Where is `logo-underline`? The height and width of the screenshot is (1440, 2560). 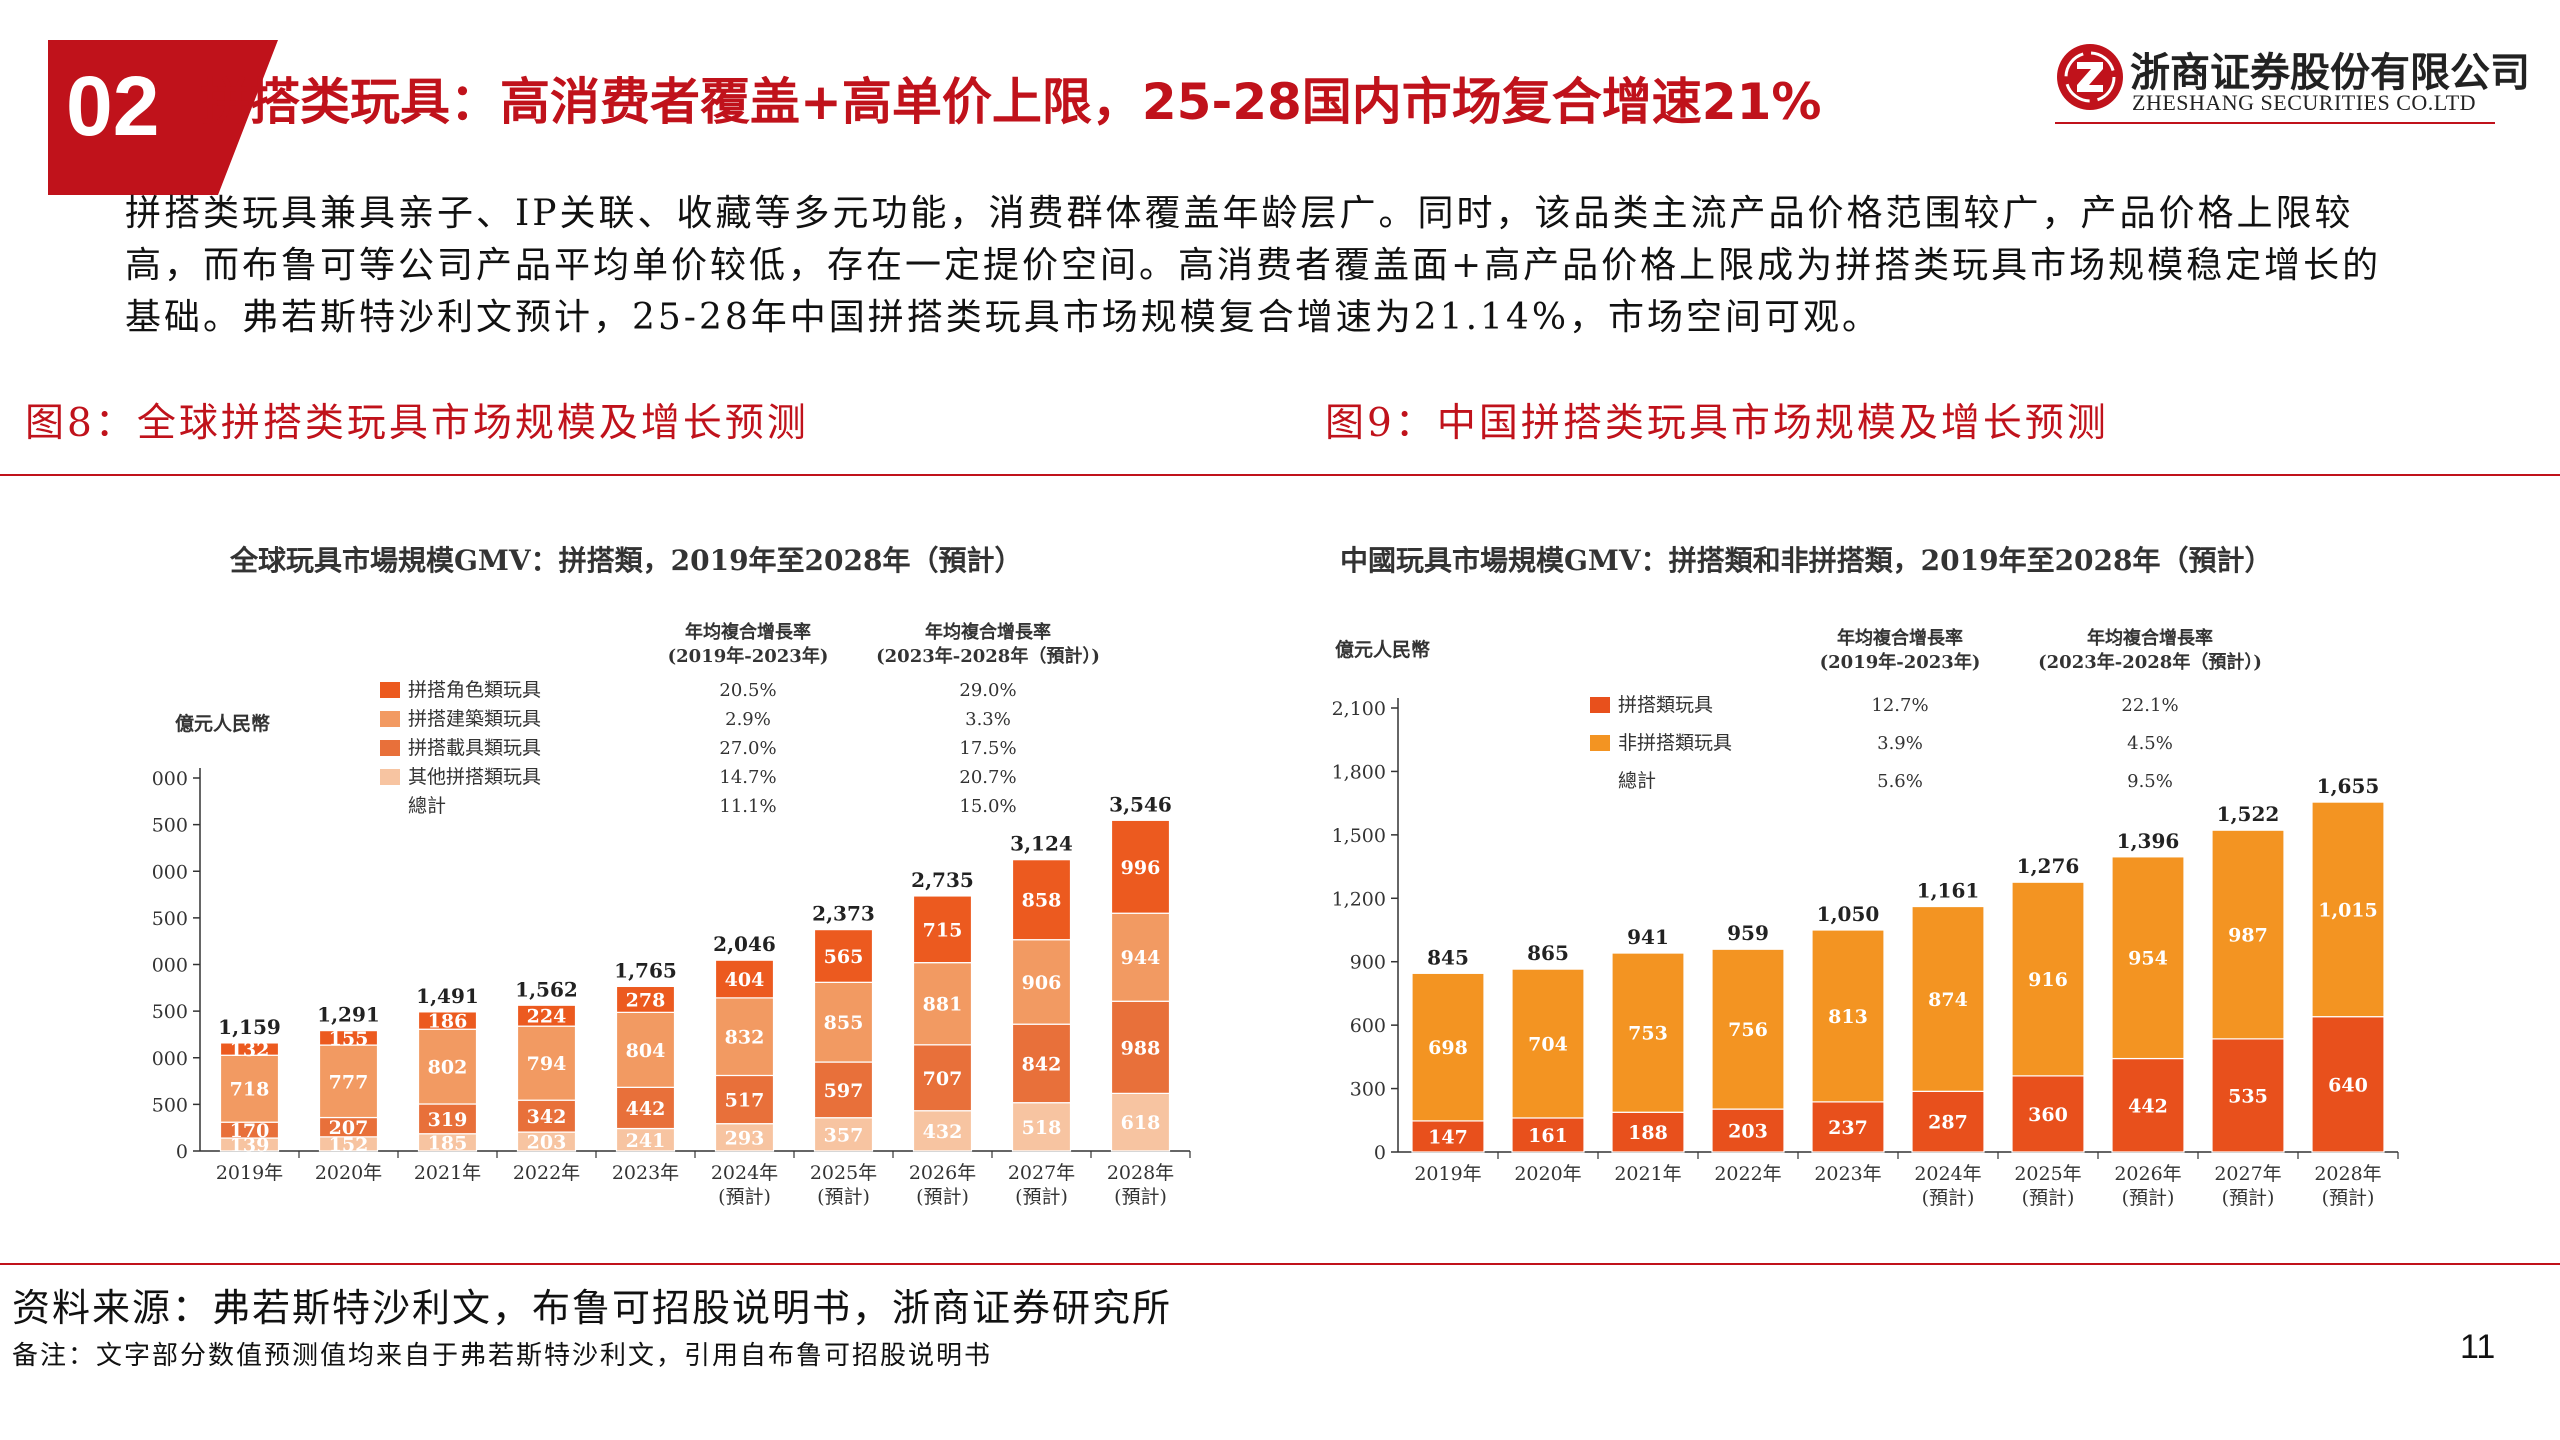
logo-underline is located at coordinates (2275, 123).